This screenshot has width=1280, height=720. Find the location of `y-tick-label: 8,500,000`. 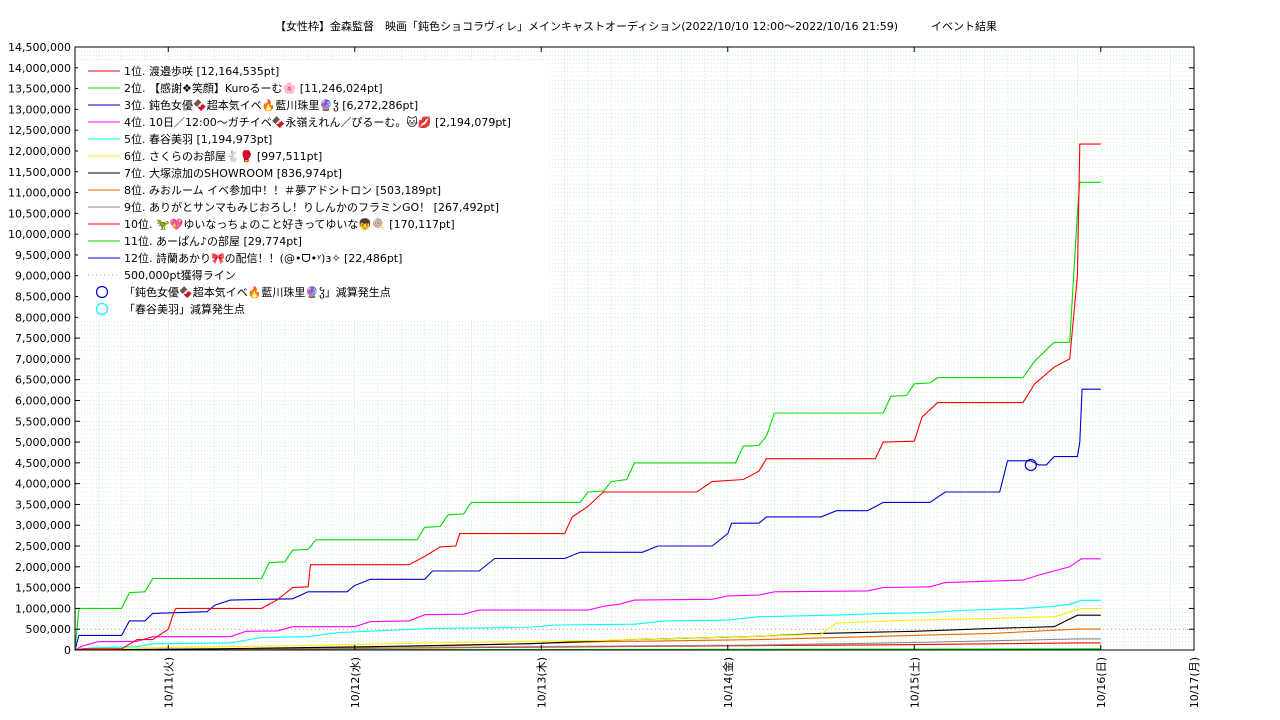

y-tick-label: 8,500,000 is located at coordinates (43, 297).